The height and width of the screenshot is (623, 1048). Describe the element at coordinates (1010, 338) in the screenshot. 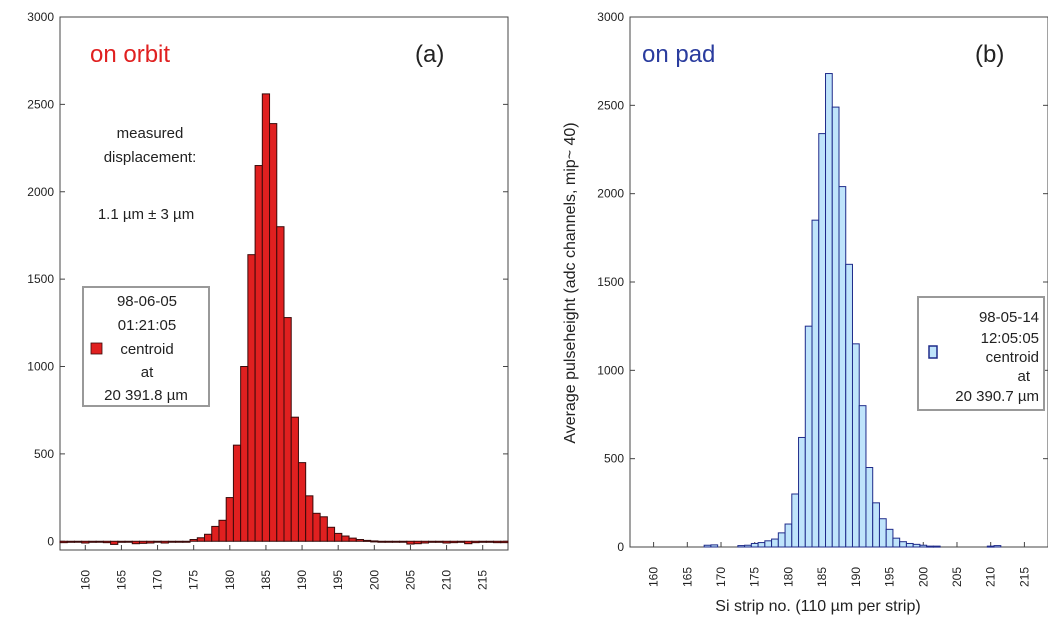

I see `legend-time: 12:05:05` at that location.